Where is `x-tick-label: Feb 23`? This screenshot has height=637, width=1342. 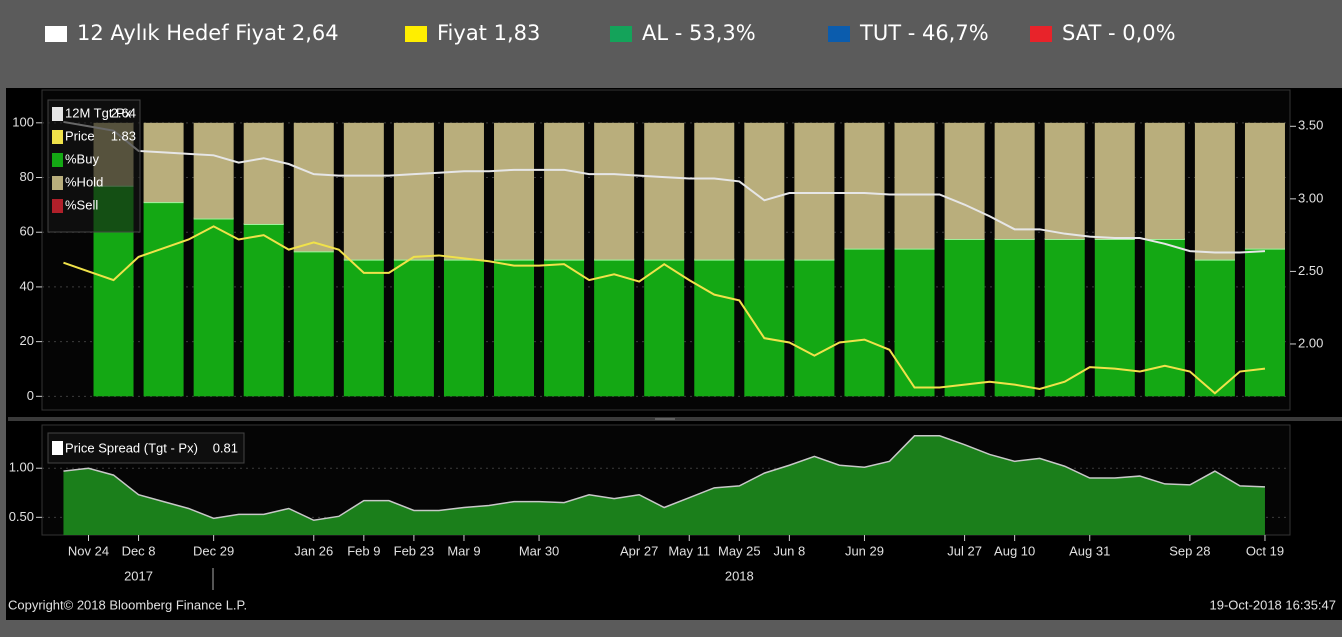 x-tick-label: Feb 23 is located at coordinates (414, 550).